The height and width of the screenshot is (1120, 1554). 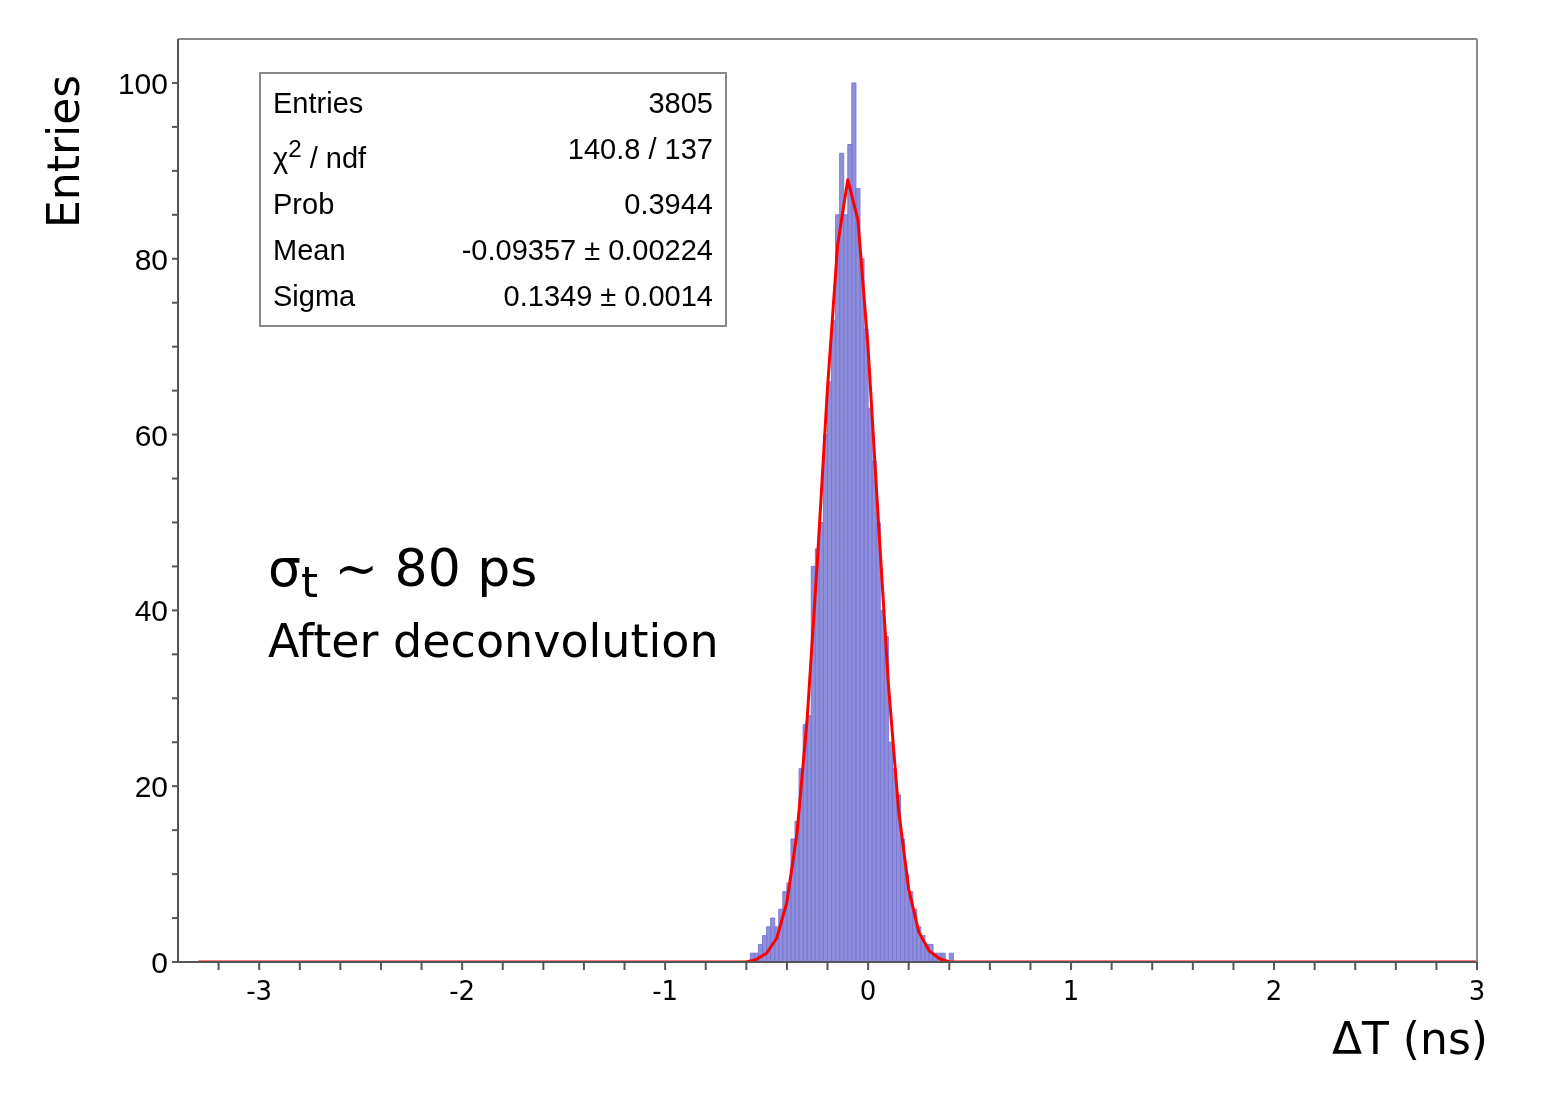 I want to click on y-tick-label: 80, so click(x=151, y=259).